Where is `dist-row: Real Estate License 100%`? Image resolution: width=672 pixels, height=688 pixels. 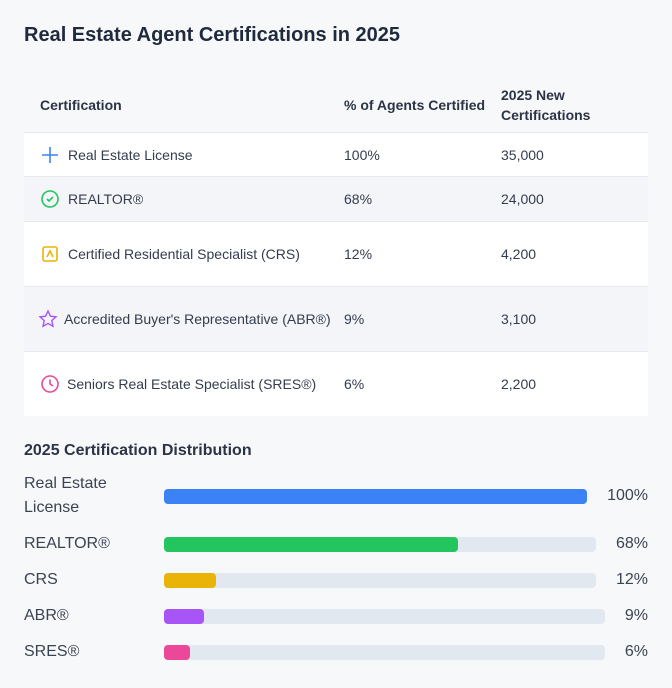
dist-row: Real Estate License 100% is located at coordinates (336, 496).